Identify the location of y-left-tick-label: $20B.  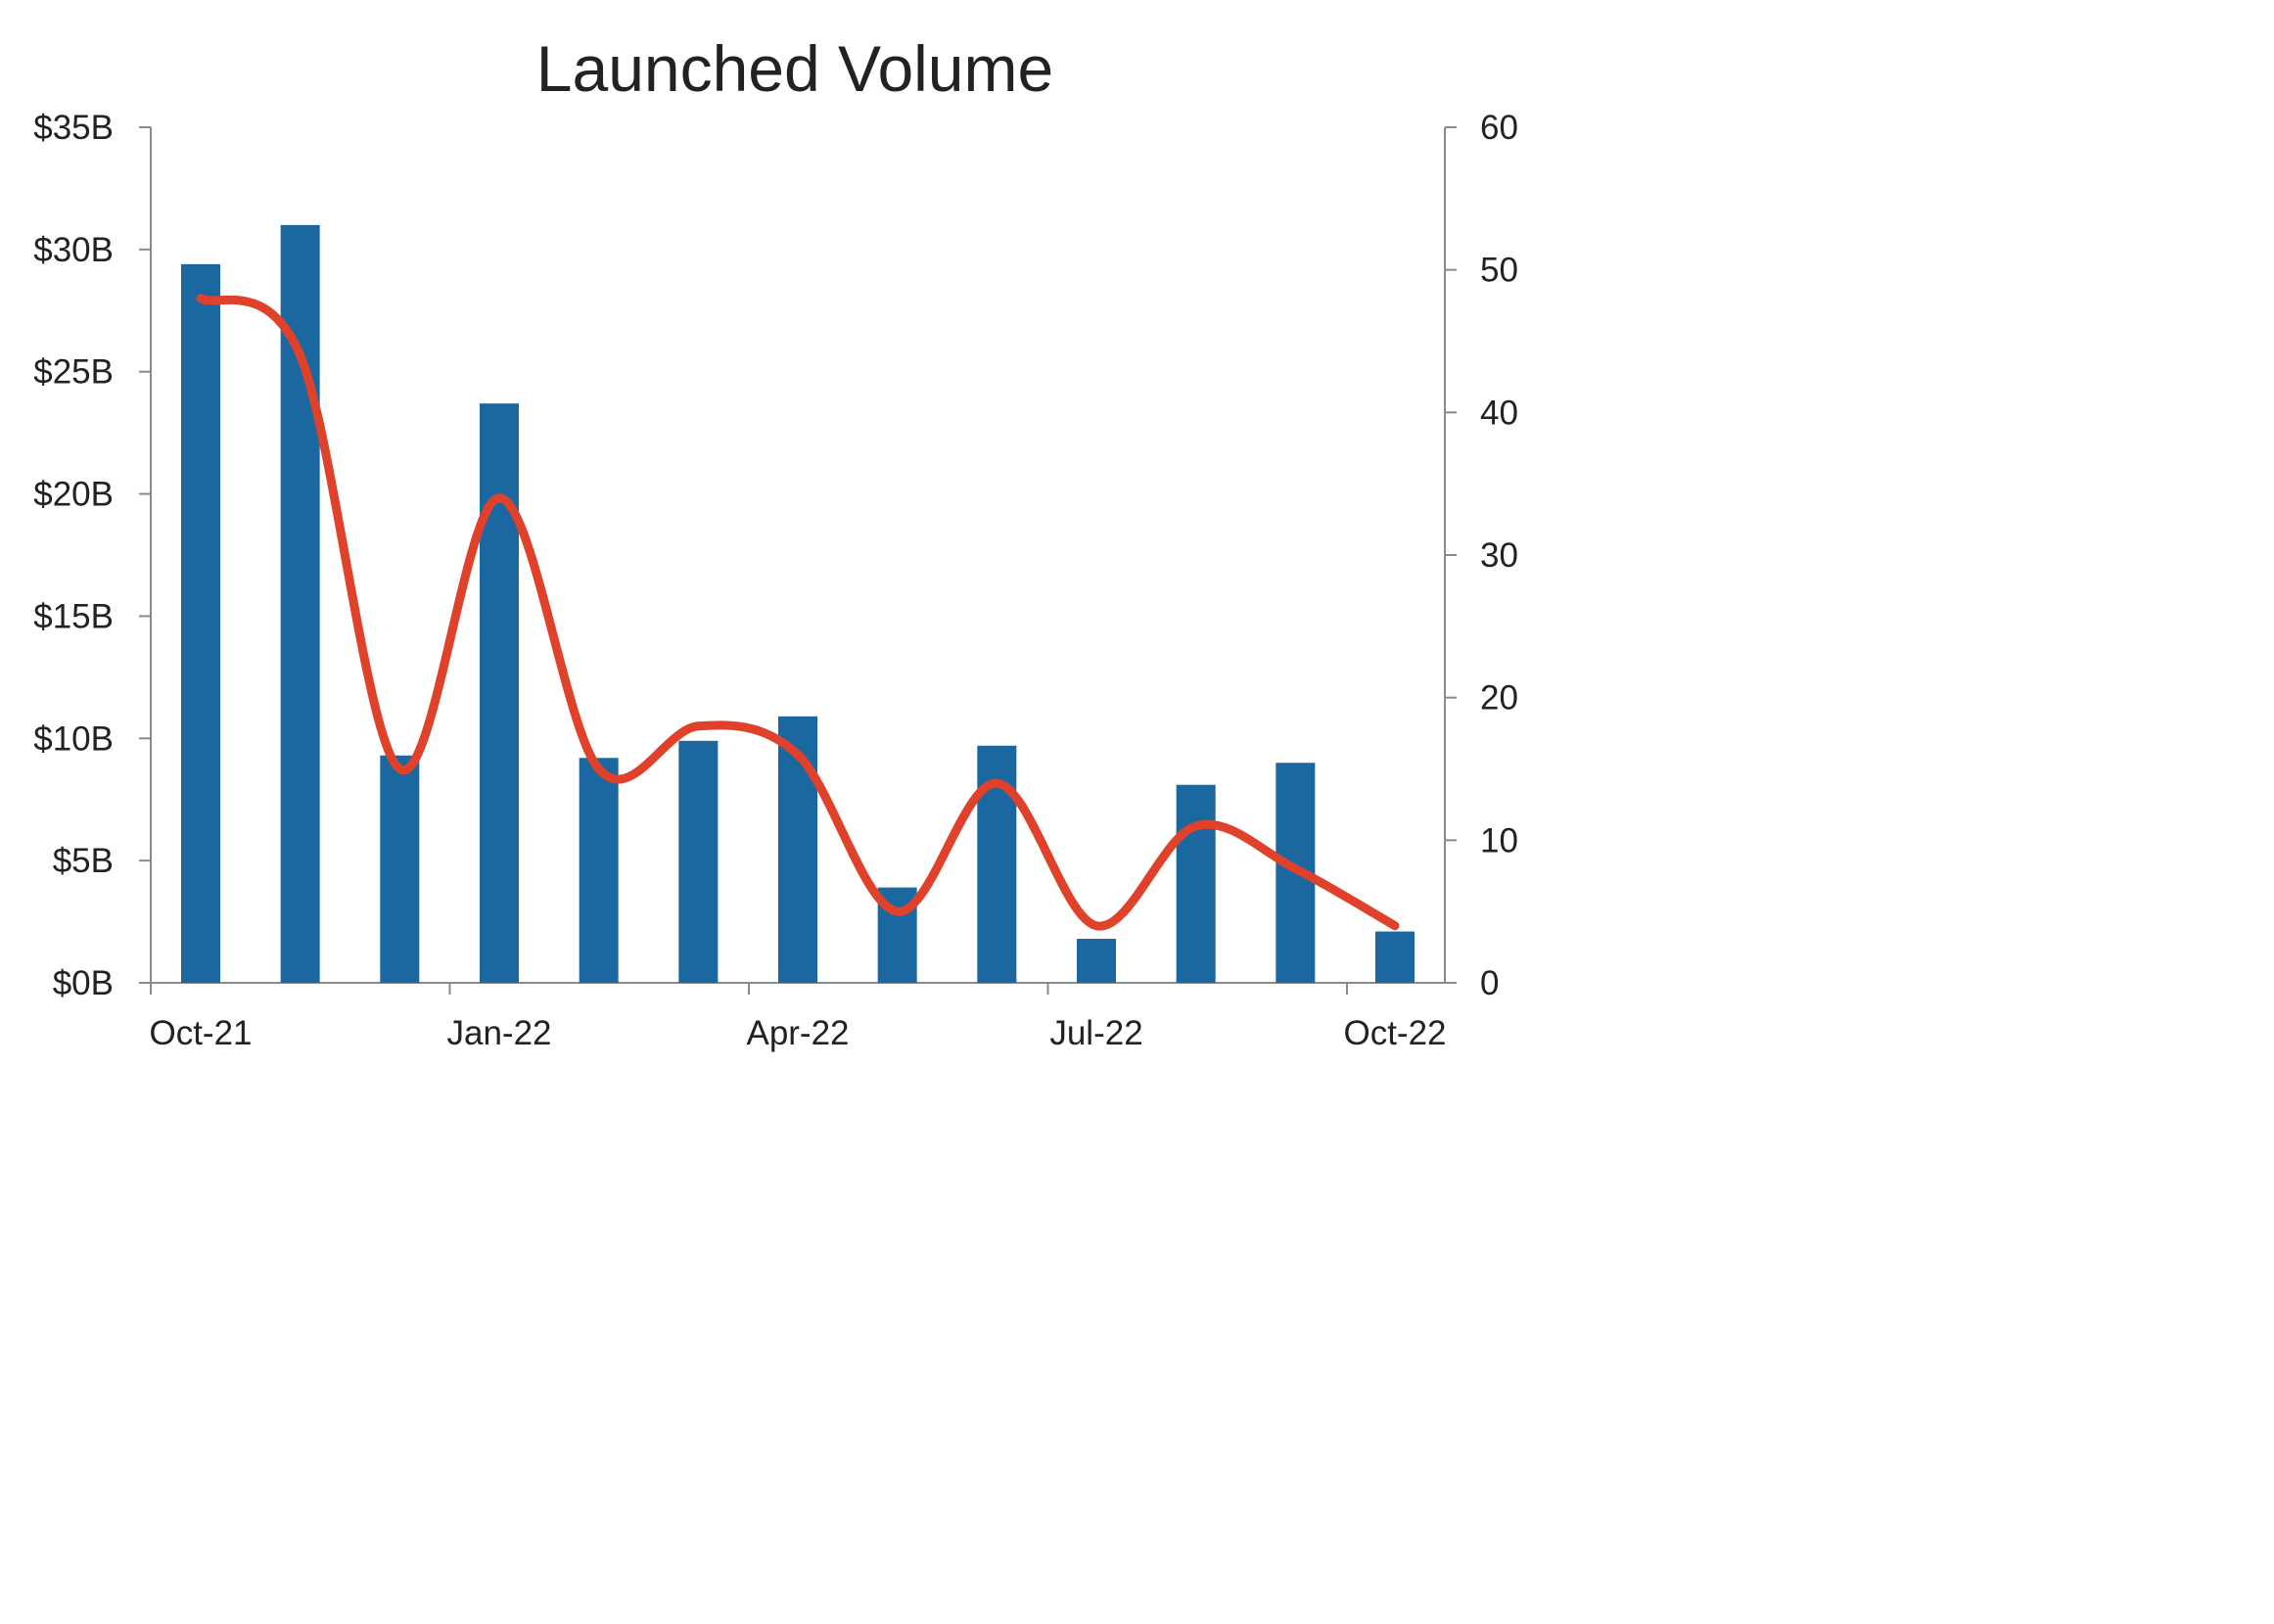
(73, 495).